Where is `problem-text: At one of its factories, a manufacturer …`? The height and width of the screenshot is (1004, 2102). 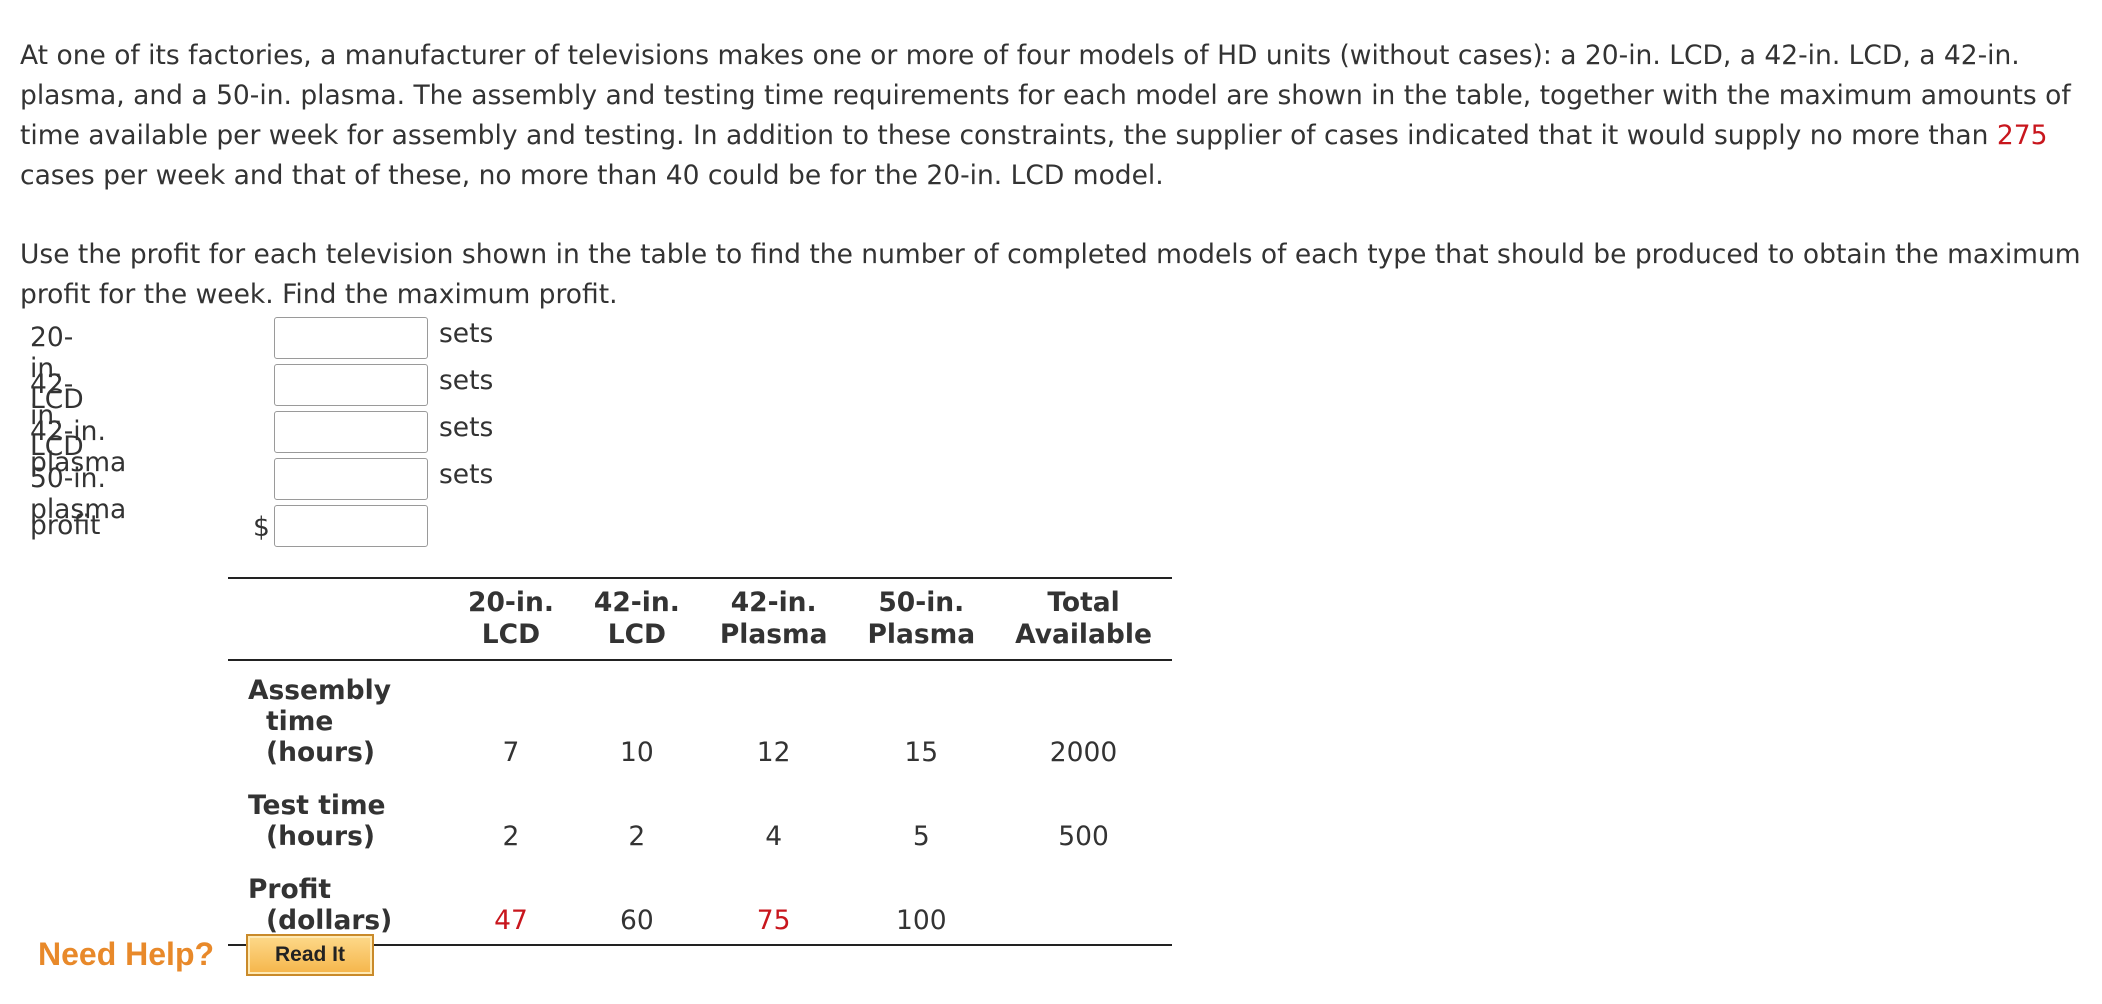
problem-text: At one of its factories, a manufacturer … is located at coordinates (1045, 95).